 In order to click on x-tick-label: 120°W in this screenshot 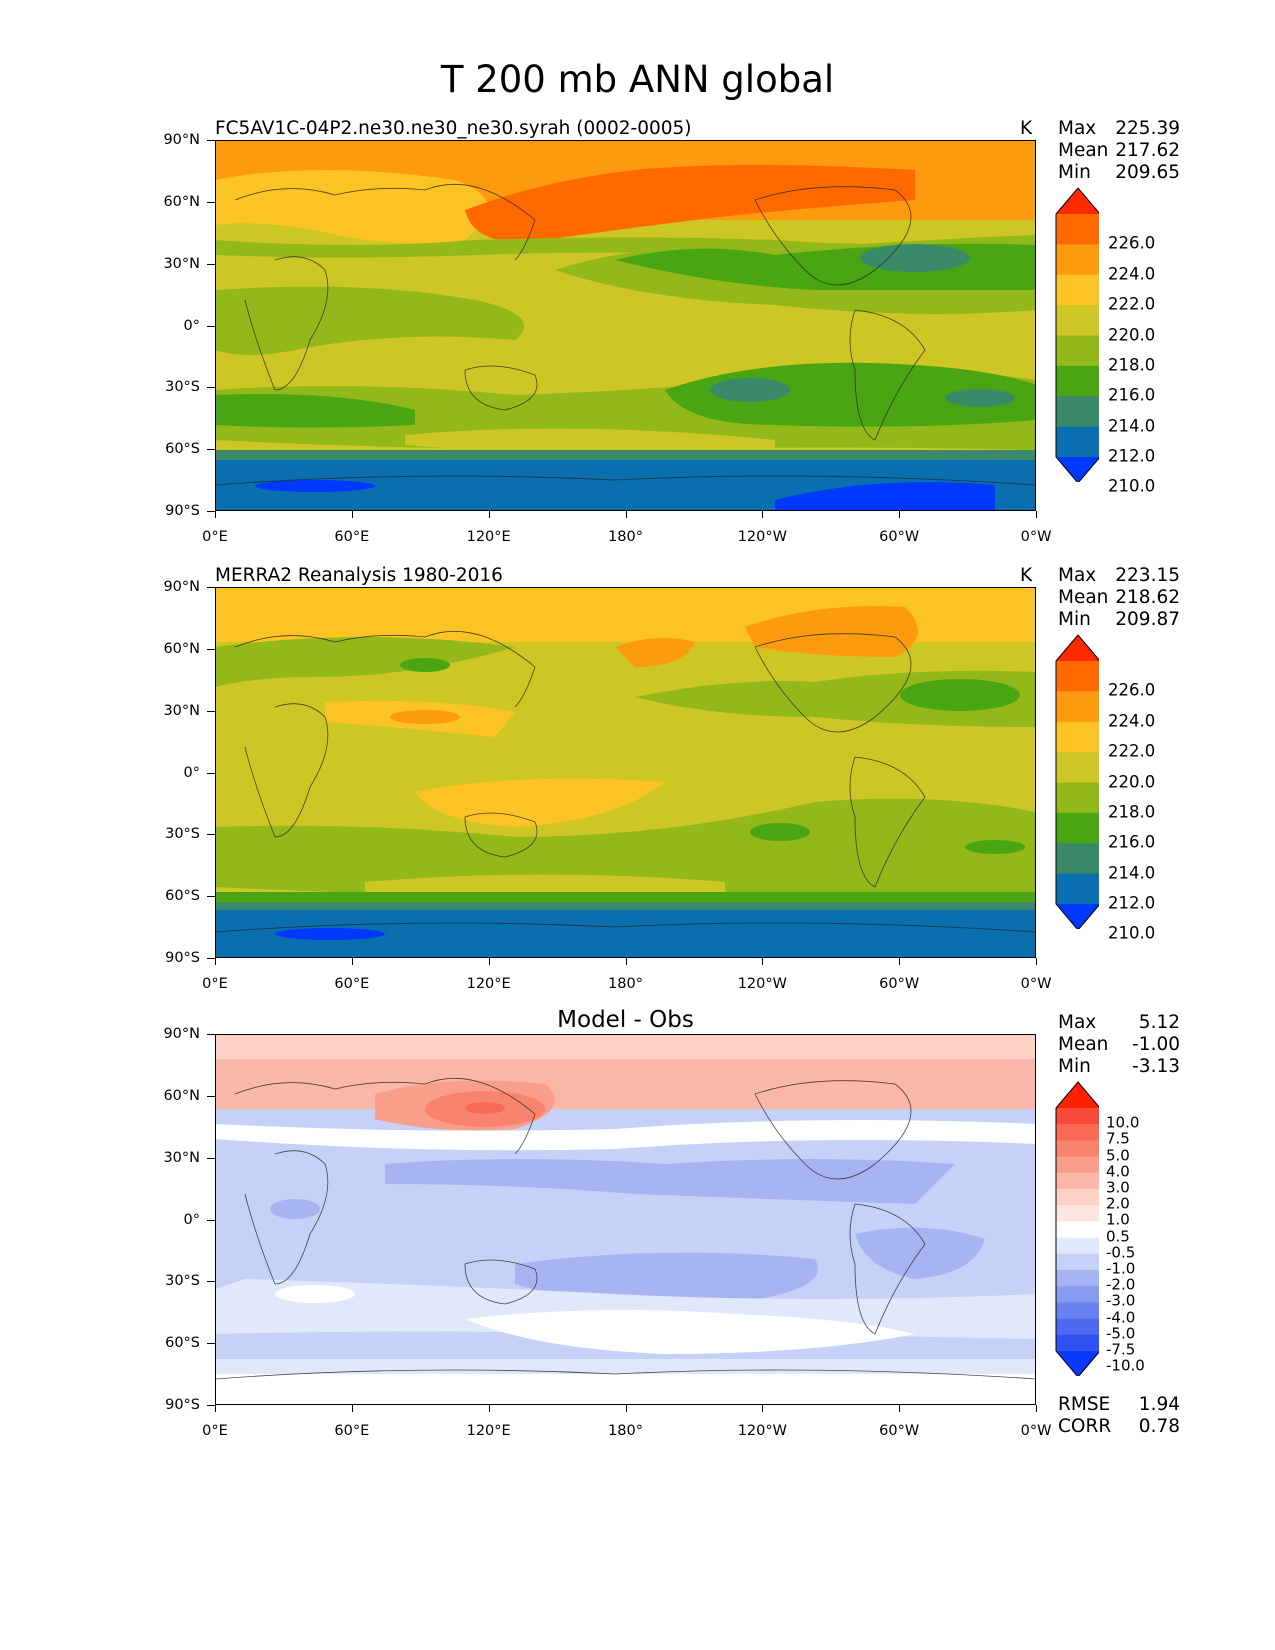, I will do `click(762, 537)`.